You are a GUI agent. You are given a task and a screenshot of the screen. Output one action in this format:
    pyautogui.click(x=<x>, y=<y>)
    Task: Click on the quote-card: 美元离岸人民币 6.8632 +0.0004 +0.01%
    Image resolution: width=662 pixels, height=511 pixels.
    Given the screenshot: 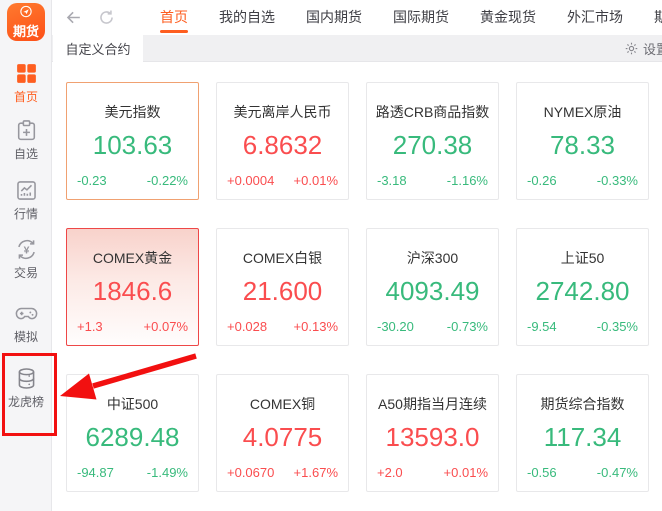 What is the action you would take?
    pyautogui.click(x=282, y=141)
    